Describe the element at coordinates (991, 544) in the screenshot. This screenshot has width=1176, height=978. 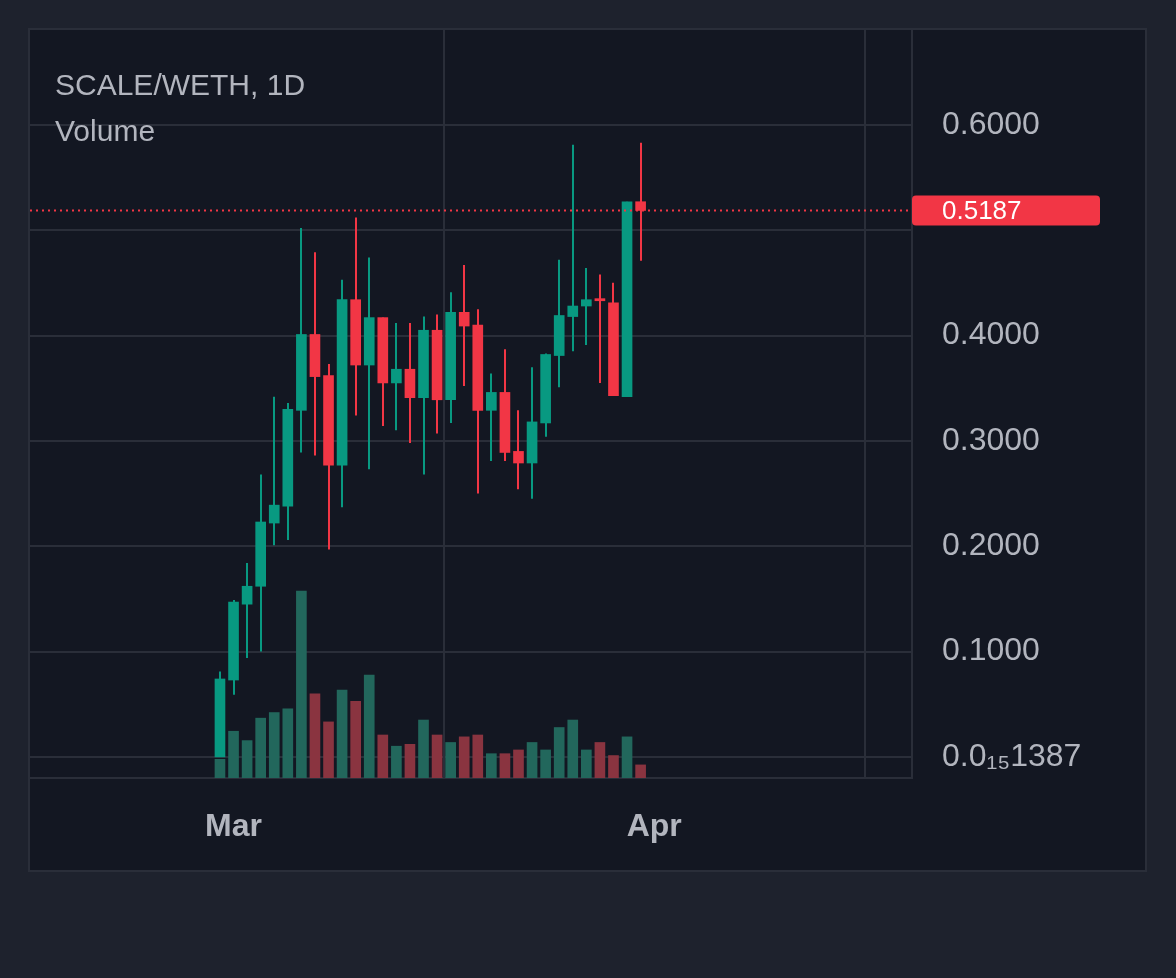
I see `y-tick-label: 0.2000` at that location.